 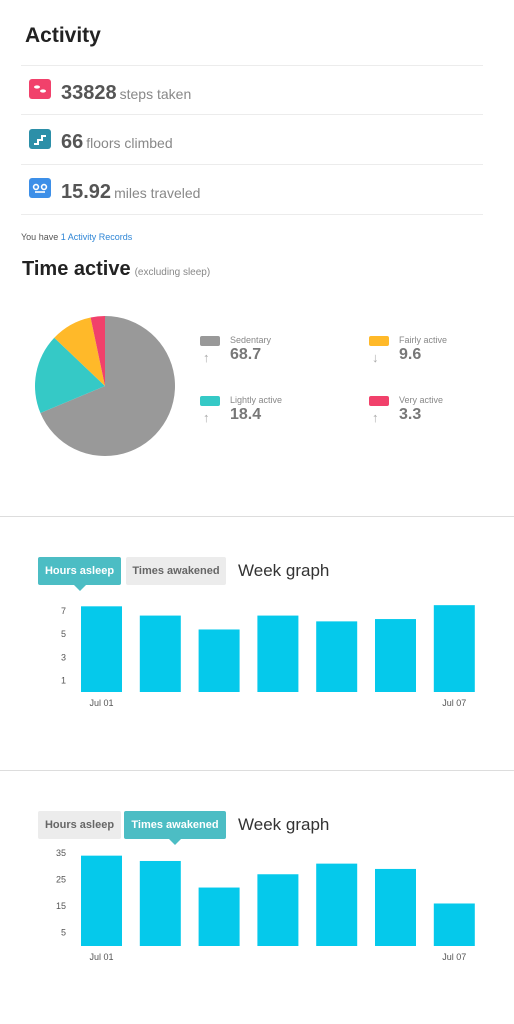 What do you see at coordinates (61, 853) in the screenshot?
I see `y-tick-label: 35` at bounding box center [61, 853].